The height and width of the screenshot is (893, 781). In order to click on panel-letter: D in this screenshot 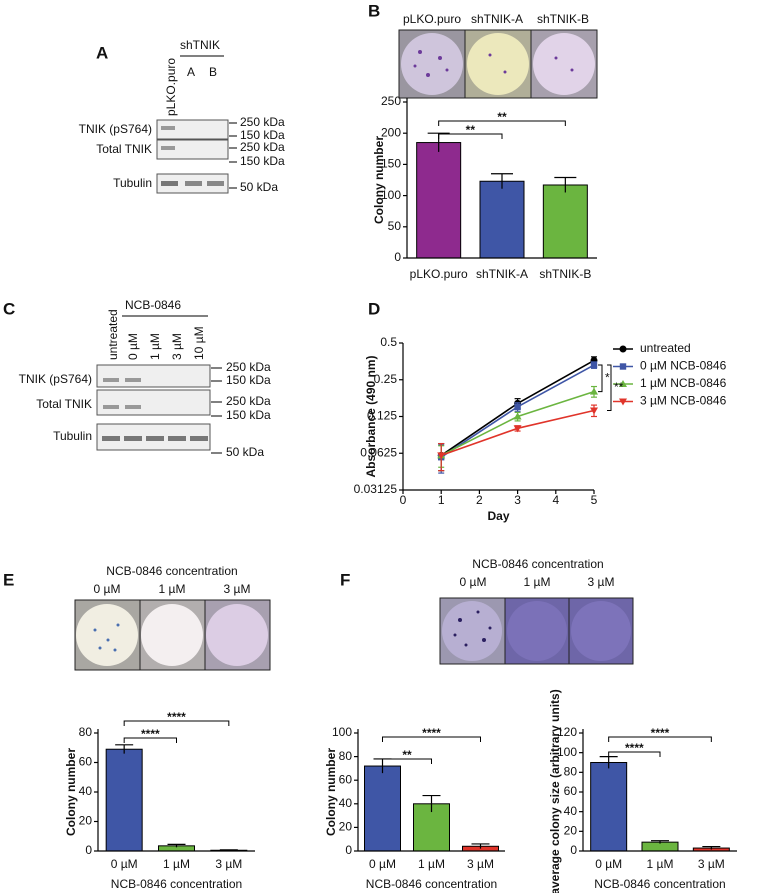, I will do `click(374, 308)`.